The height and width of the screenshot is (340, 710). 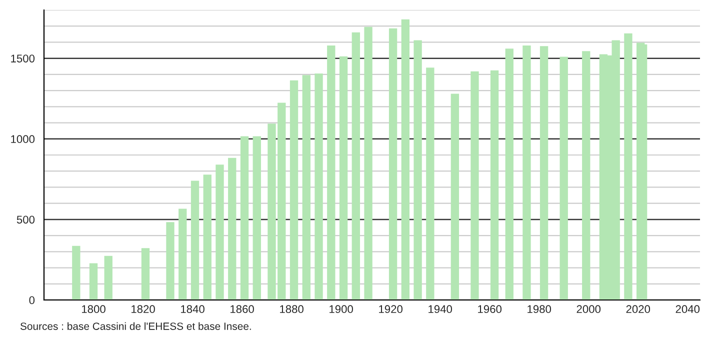 I want to click on y-tick-label: 500, so click(x=25, y=220).